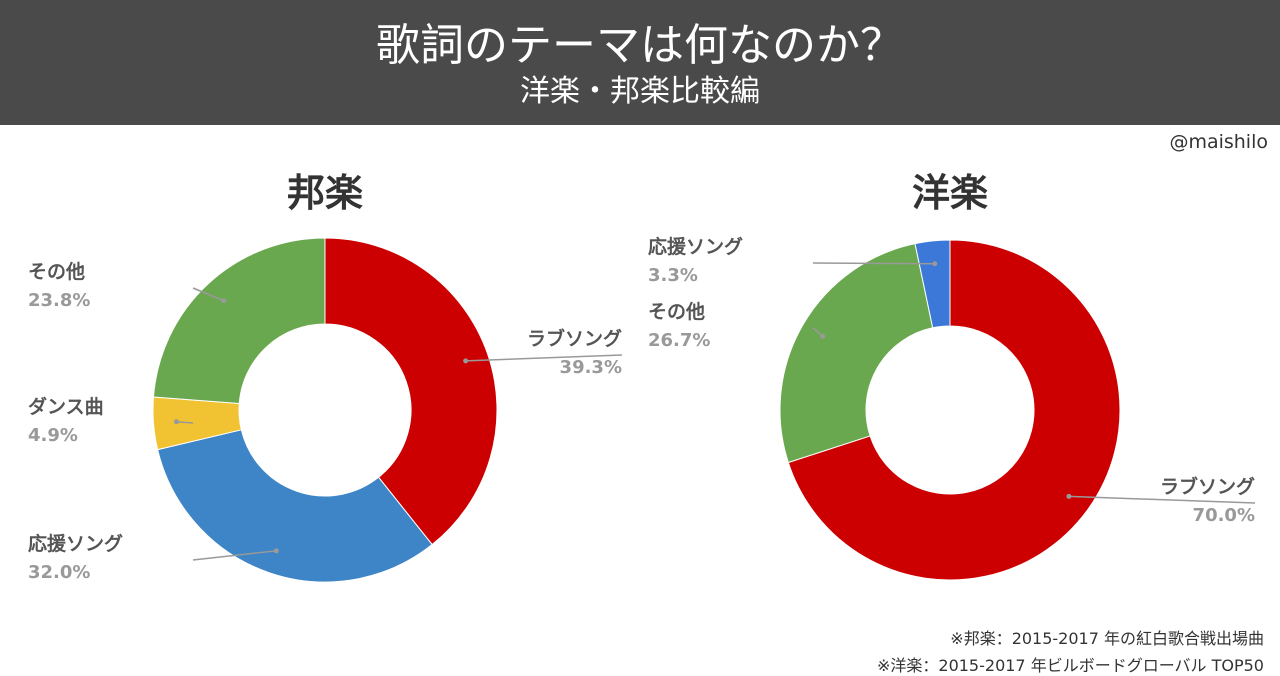 The width and height of the screenshot is (1280, 676). Describe the element at coordinates (66, 406) in the screenshot. I see `slice-label: ダンス曲` at that location.